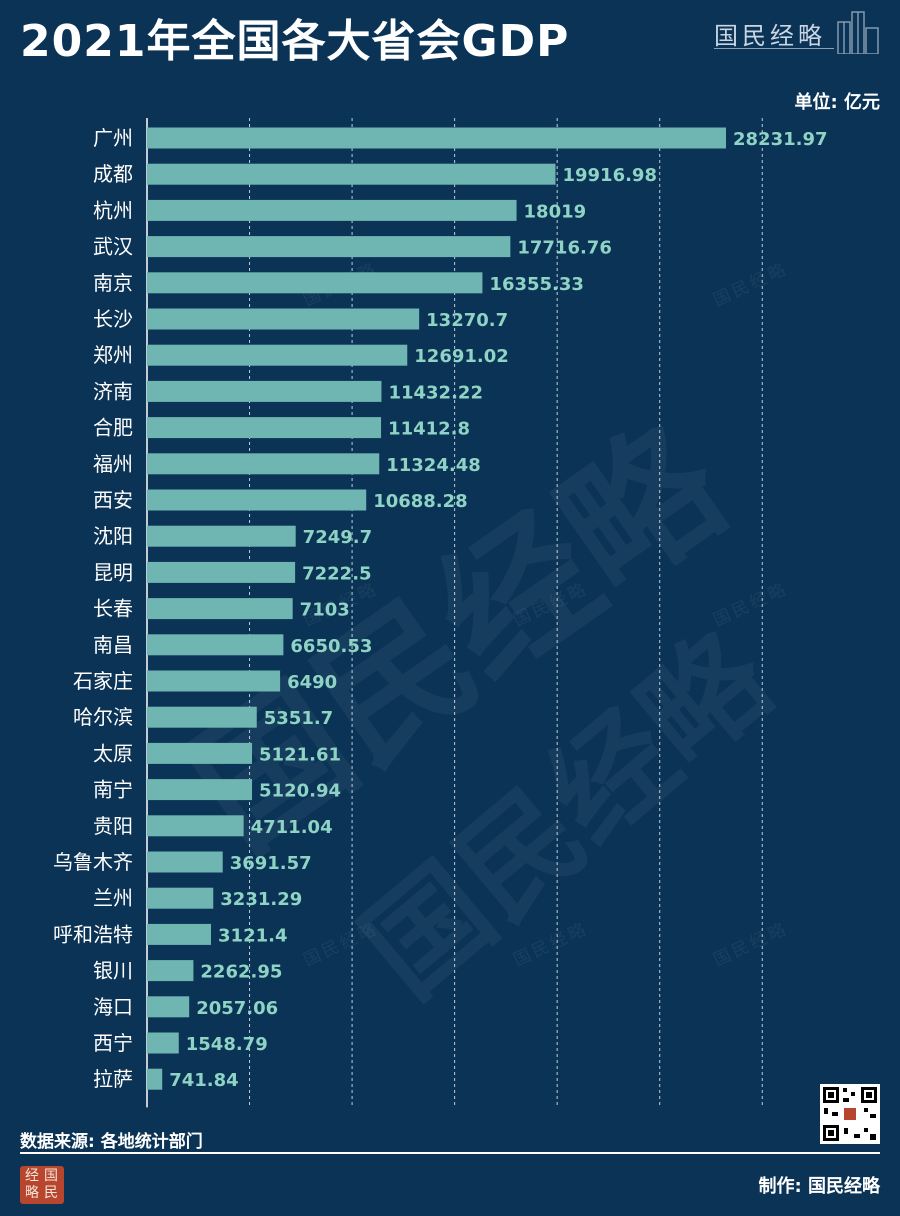 The height and width of the screenshot is (1216, 900). Describe the element at coordinates (837, 102) in the screenshot. I see `unit-label: 单位: 亿元` at that location.